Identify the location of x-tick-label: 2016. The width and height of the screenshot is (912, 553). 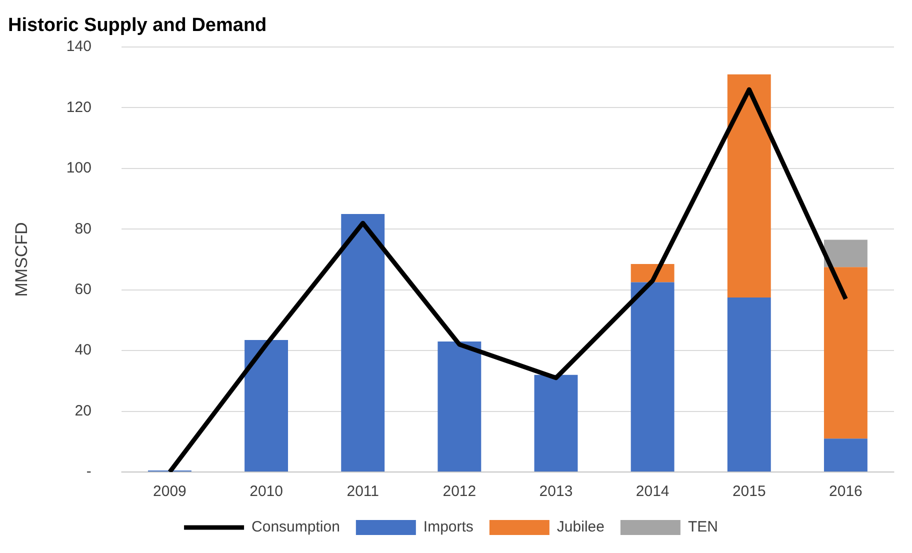
(845, 491).